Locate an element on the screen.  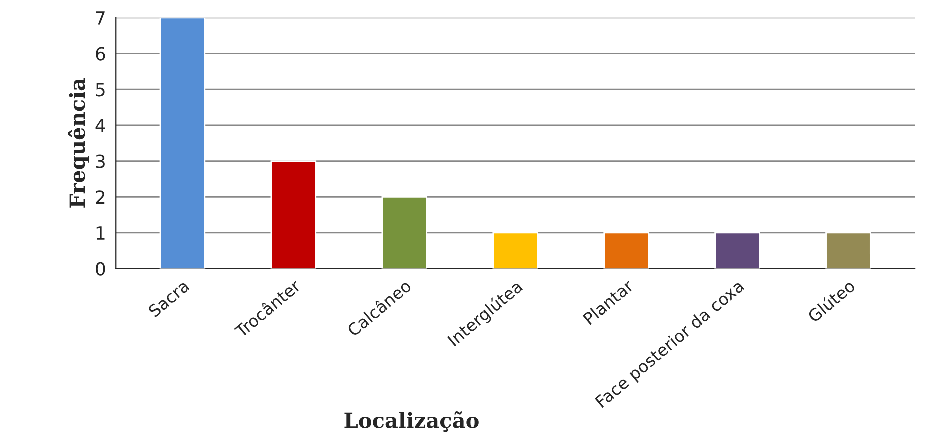
y-axis-title: Frequência is located at coordinates (79, 143).